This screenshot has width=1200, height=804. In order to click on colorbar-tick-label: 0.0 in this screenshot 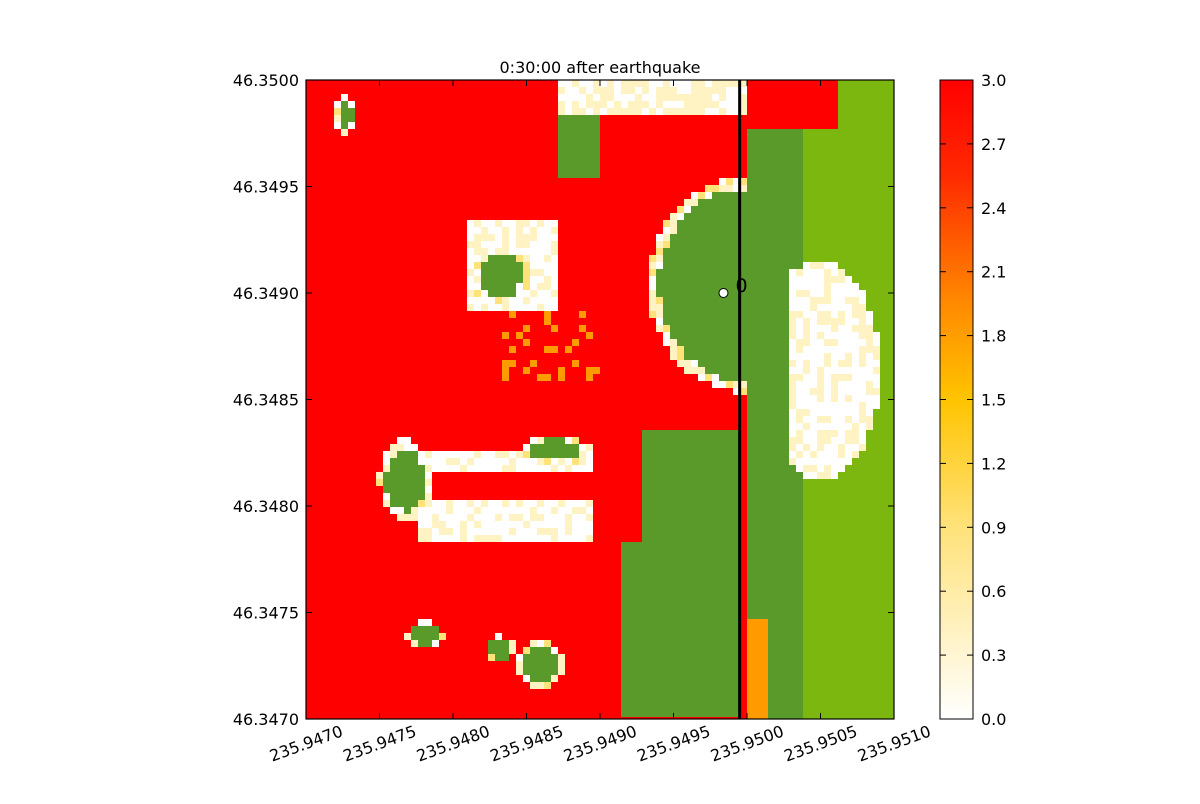, I will do `click(993, 719)`.